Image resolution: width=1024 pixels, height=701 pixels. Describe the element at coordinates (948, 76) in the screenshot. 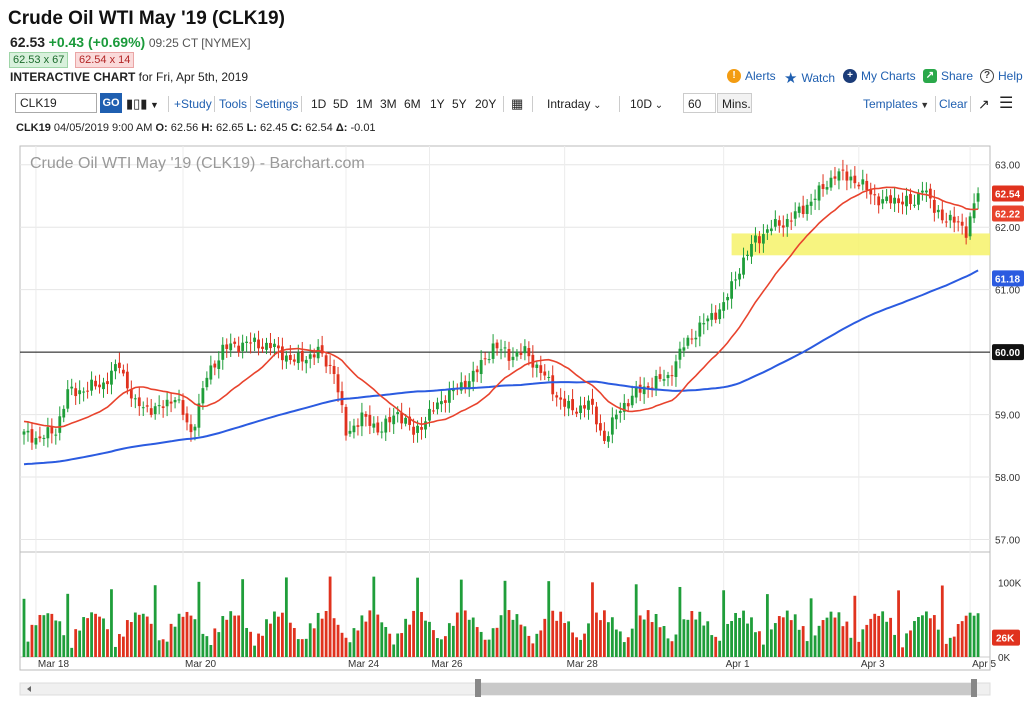

I see `share-link: ↗ Share` at that location.